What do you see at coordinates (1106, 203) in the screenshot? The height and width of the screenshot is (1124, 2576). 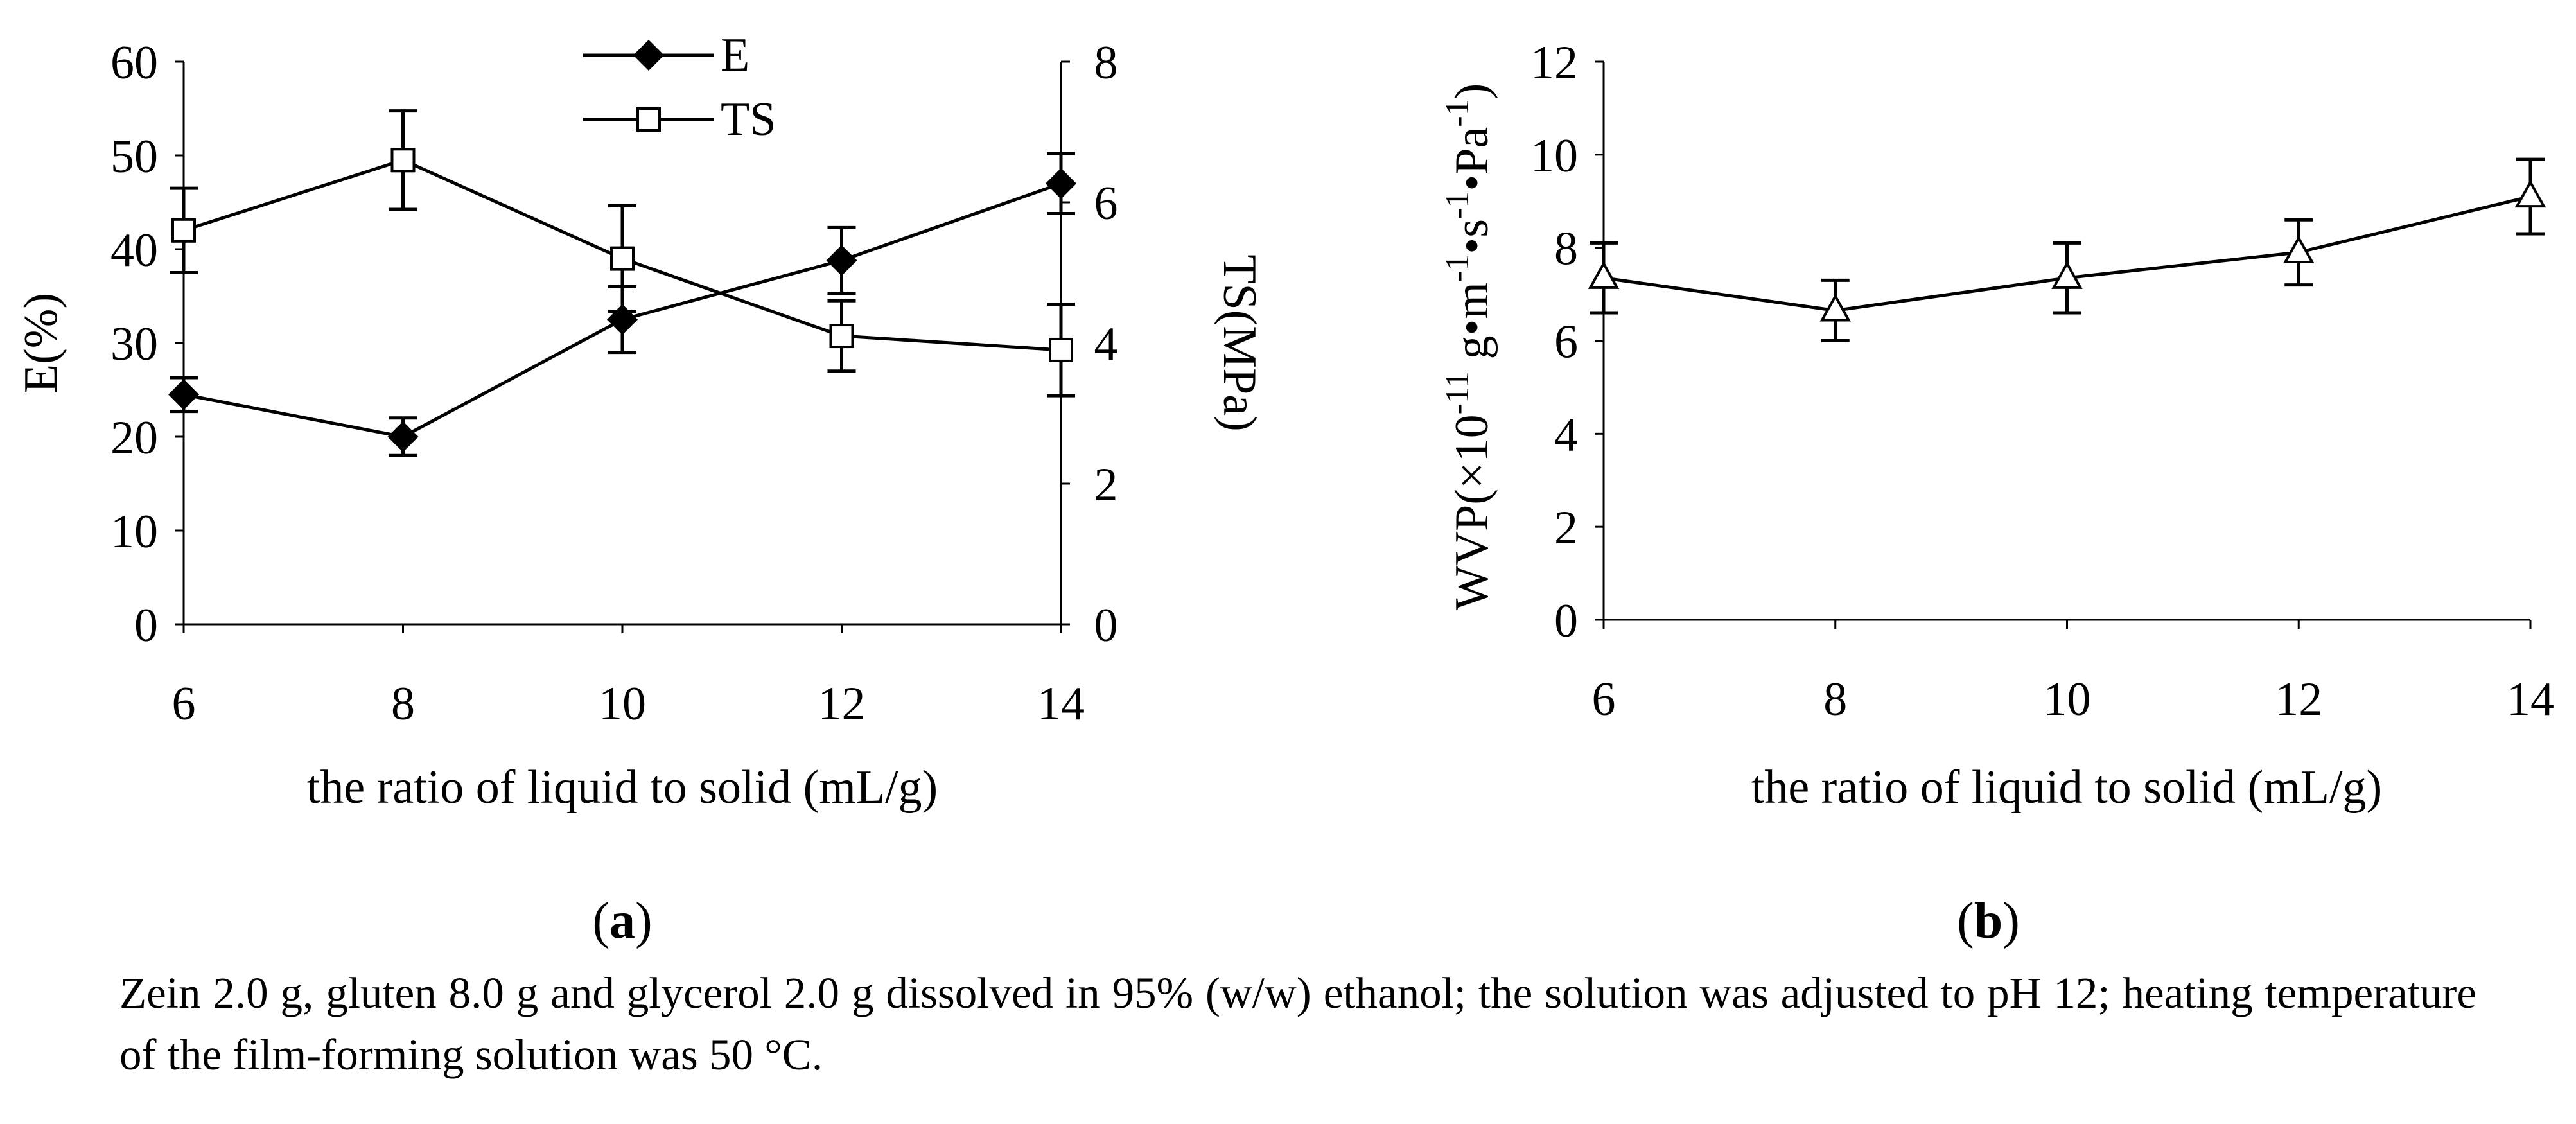 I see `y2-tick-label: 6` at bounding box center [1106, 203].